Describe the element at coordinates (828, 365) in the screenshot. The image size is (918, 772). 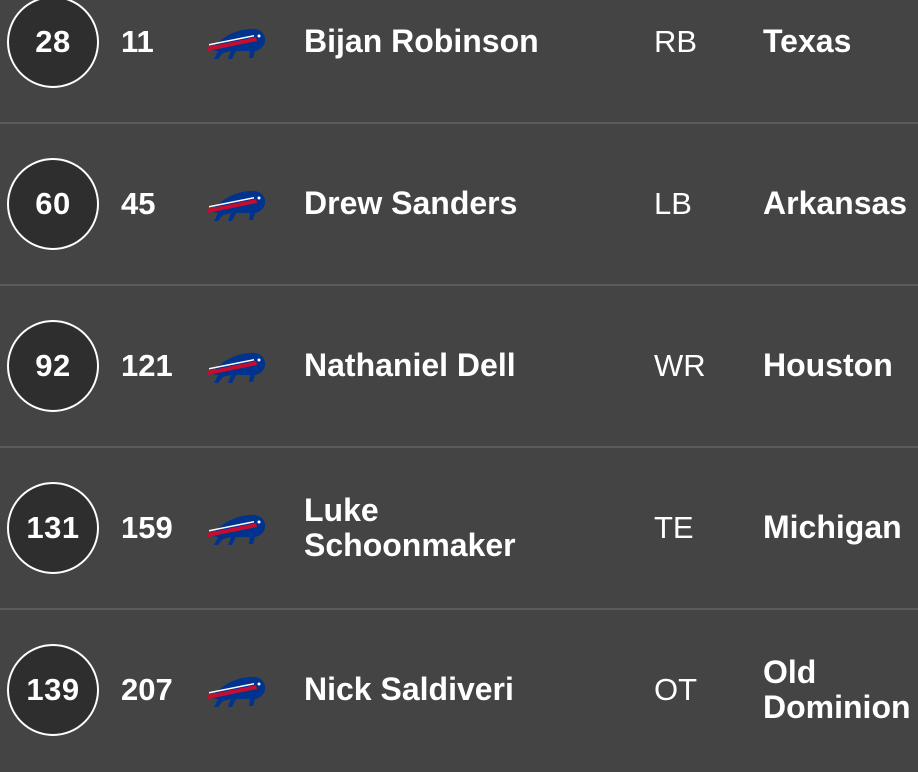
I see `player-school: Houston` at that location.